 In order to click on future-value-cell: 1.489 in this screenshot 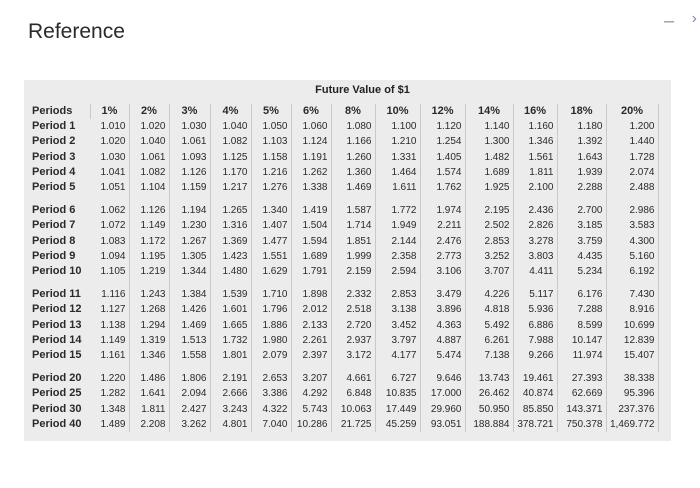, I will do `click(110, 424)`.